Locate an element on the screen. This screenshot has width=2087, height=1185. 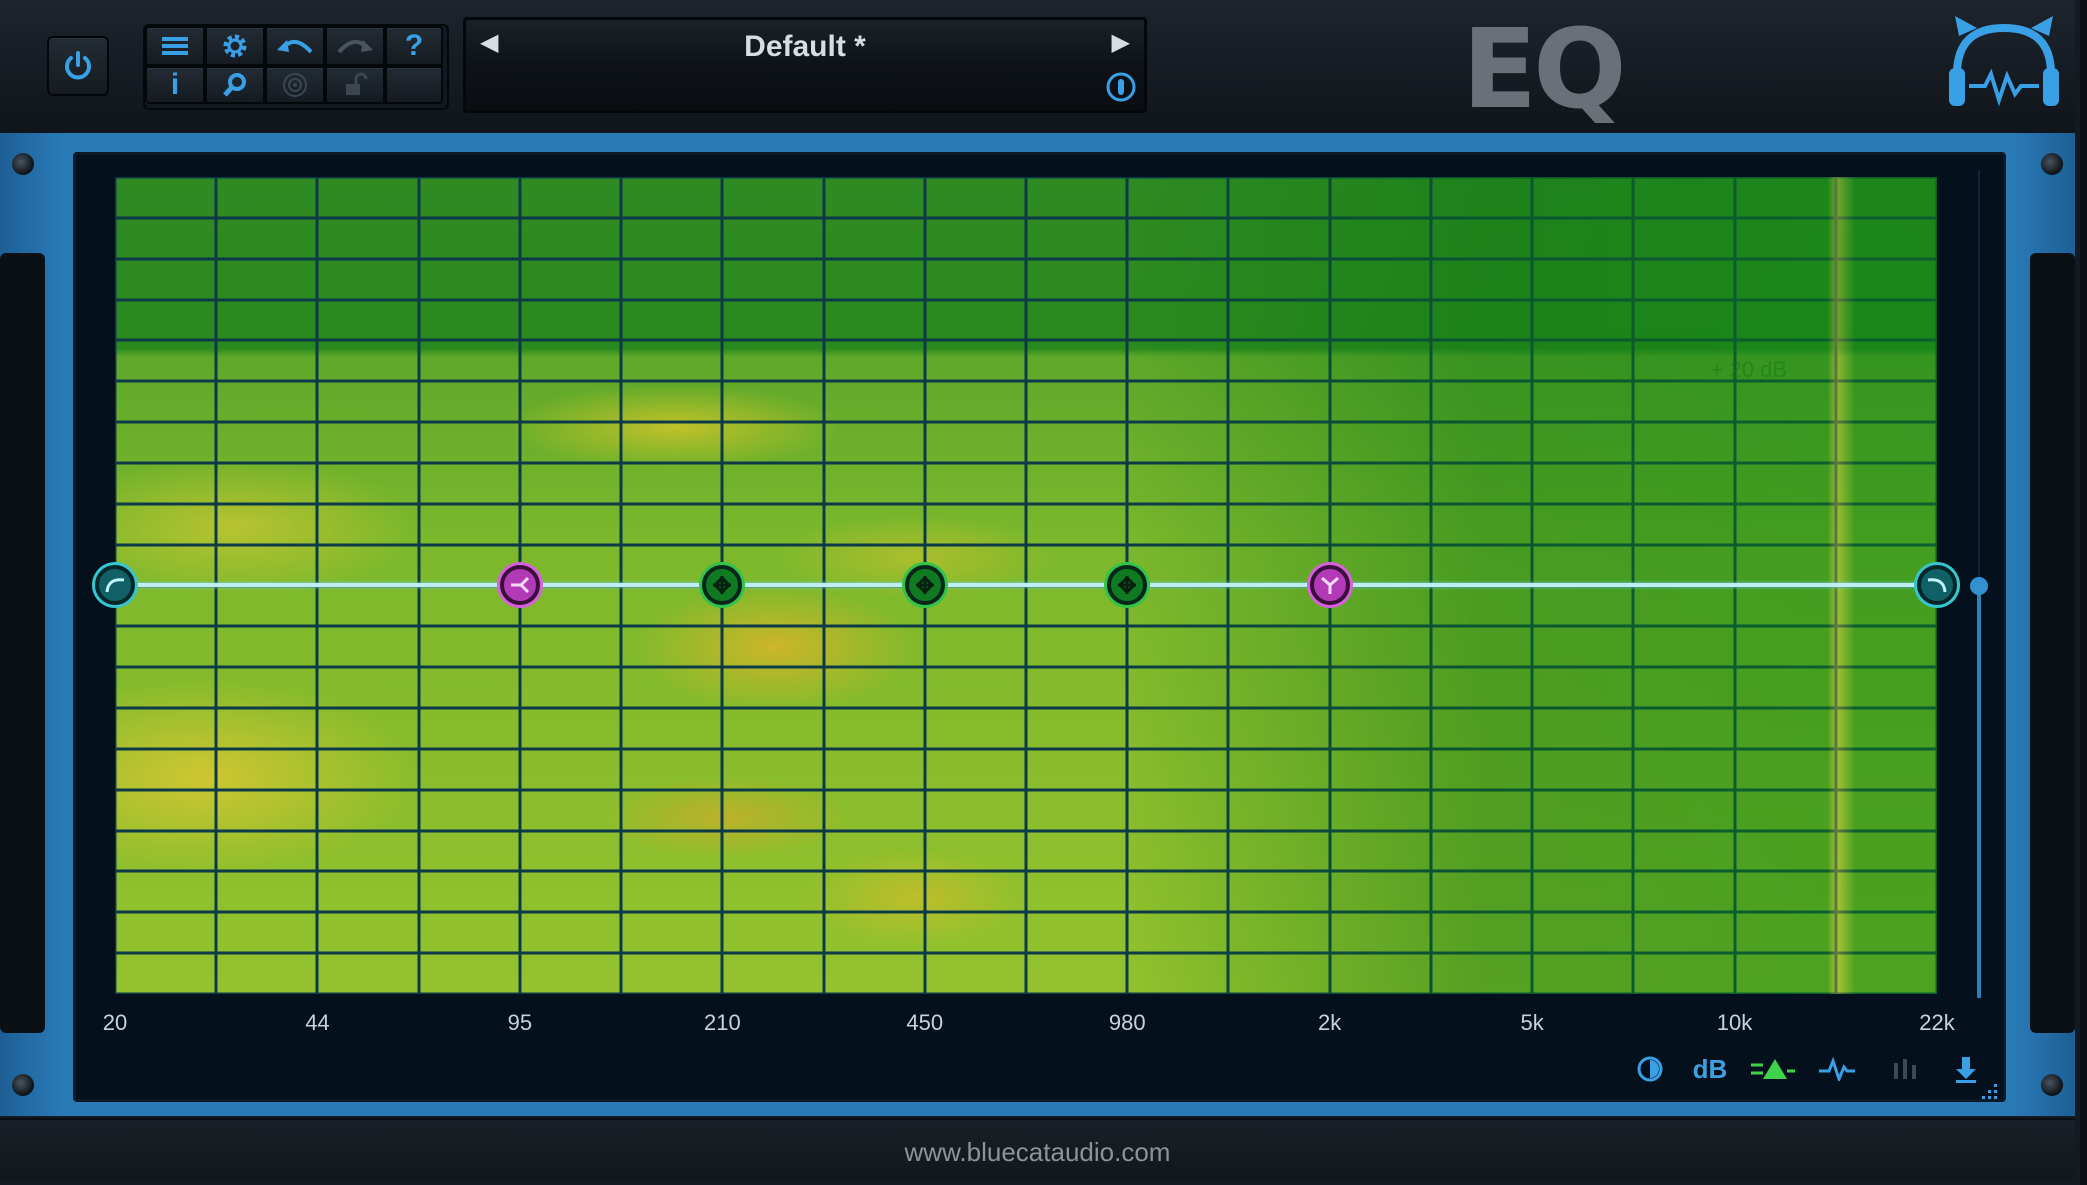
info-icon: i is located at coordinates (175, 84).